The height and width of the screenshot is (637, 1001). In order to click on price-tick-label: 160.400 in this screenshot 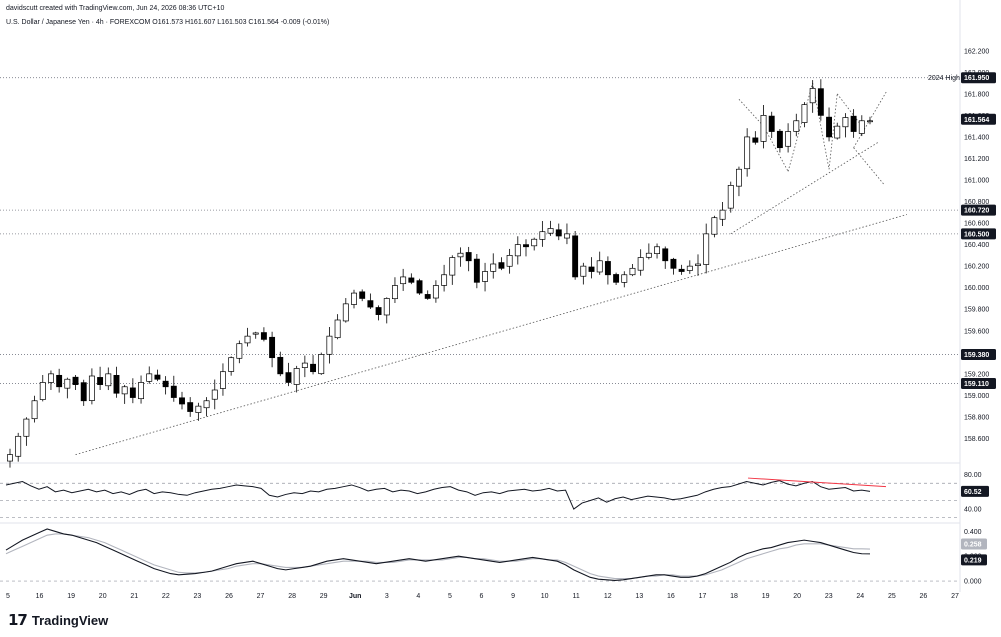, I will do `click(976, 245)`.